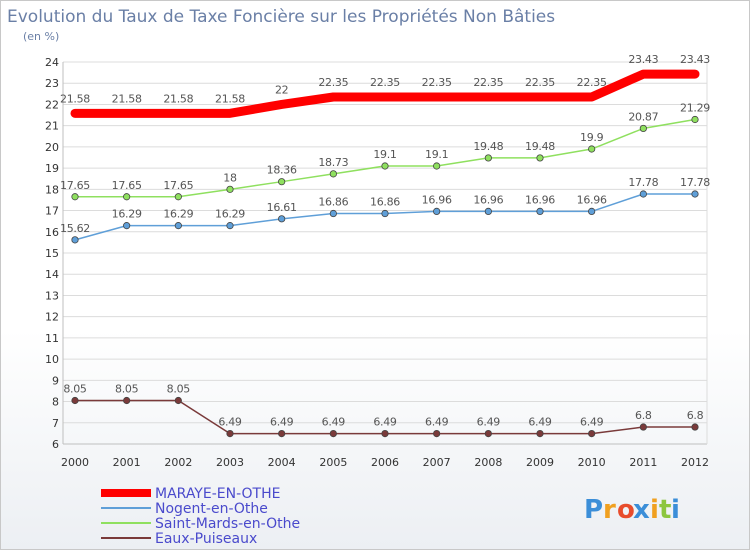 The image size is (750, 550). What do you see at coordinates (230, 462) in the screenshot?
I see `x-tick-label: 2003` at bounding box center [230, 462].